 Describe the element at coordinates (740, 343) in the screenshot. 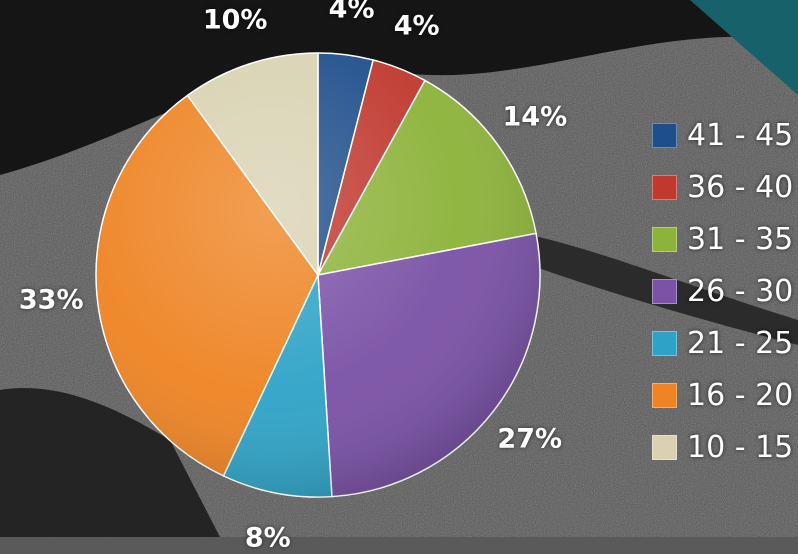

I see `legend-label: 21 - 25` at that location.